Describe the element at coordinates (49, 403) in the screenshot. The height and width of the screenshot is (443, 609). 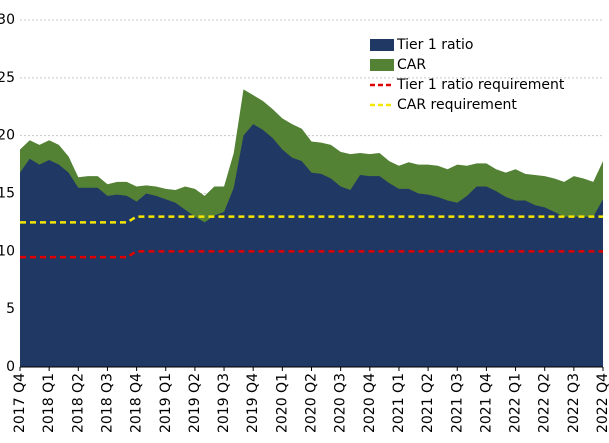
I see `x-tick-label: 2018 Q1` at that location.